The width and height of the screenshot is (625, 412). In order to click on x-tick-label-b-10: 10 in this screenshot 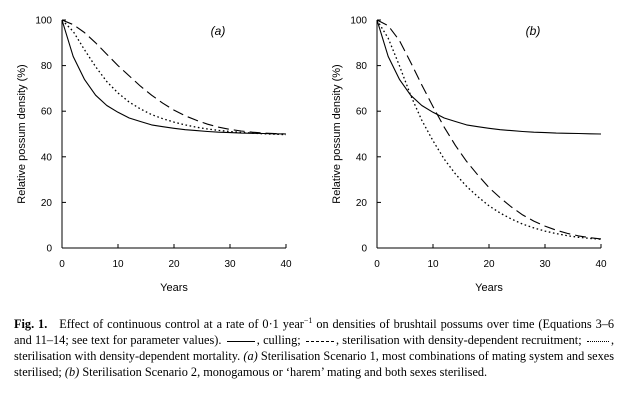, I will do `click(433, 264)`.